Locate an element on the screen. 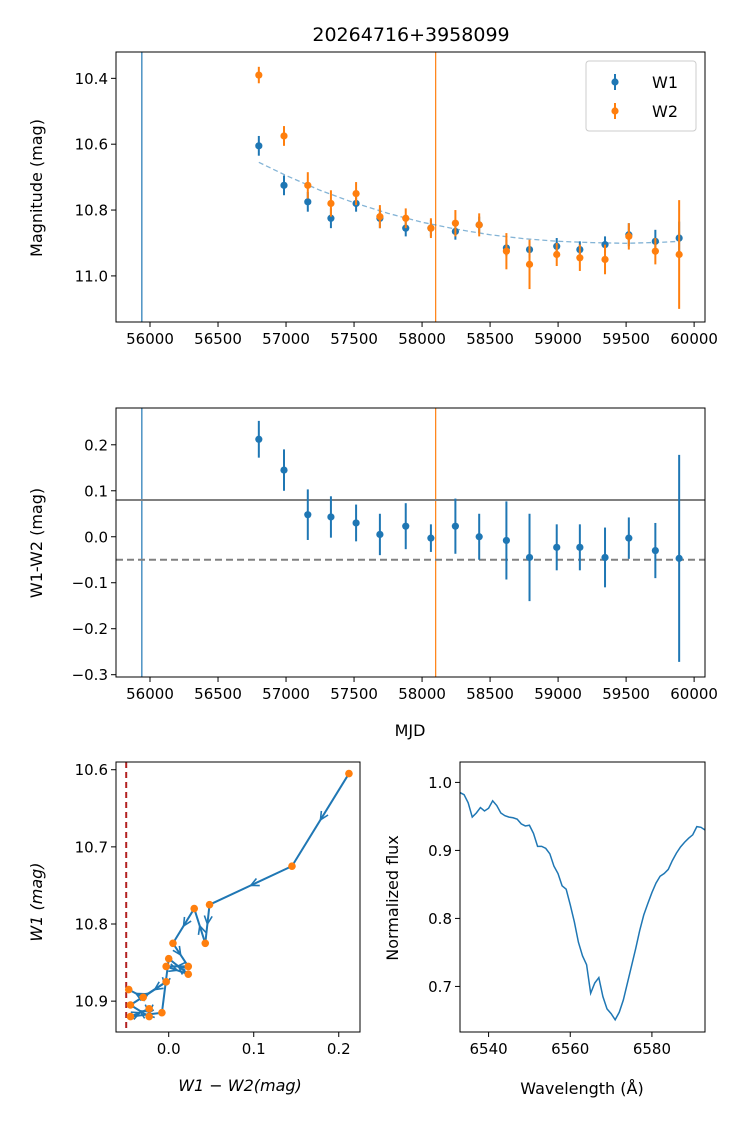 The height and width of the screenshot is (1125, 750). x-tick-label: 0.2 is located at coordinates (339, 1049).